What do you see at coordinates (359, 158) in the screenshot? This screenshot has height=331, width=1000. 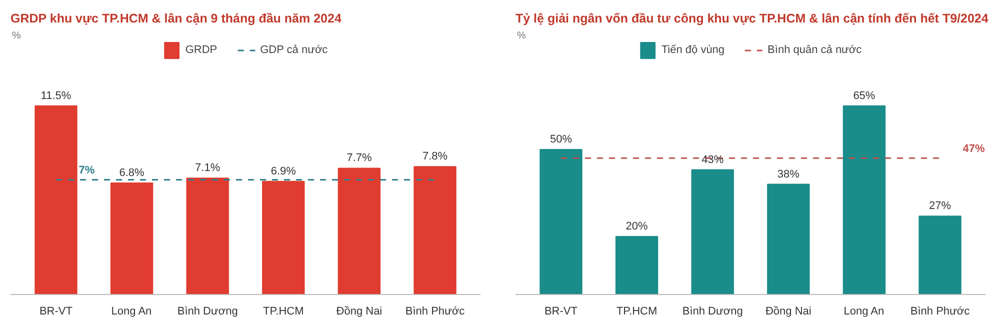 I see `data-label: 7.7%` at bounding box center [359, 158].